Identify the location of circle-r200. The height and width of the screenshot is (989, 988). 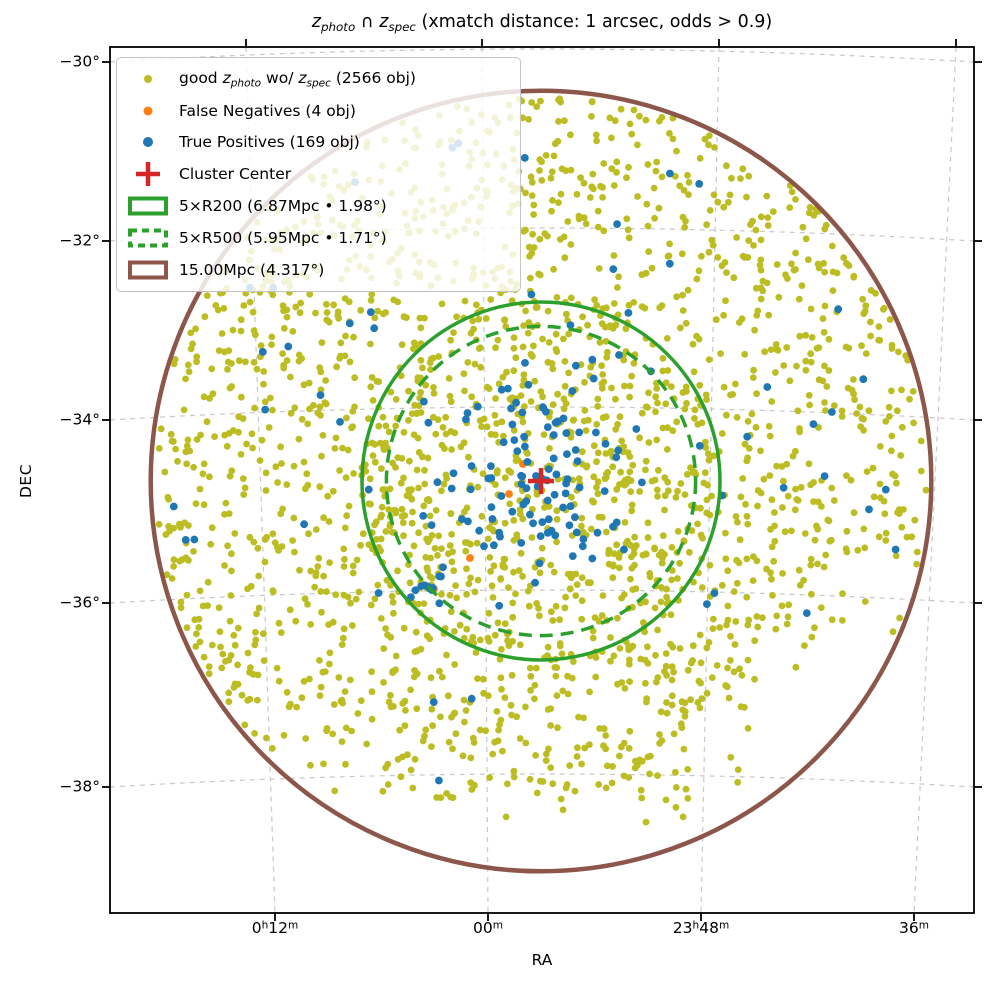
(541, 481).